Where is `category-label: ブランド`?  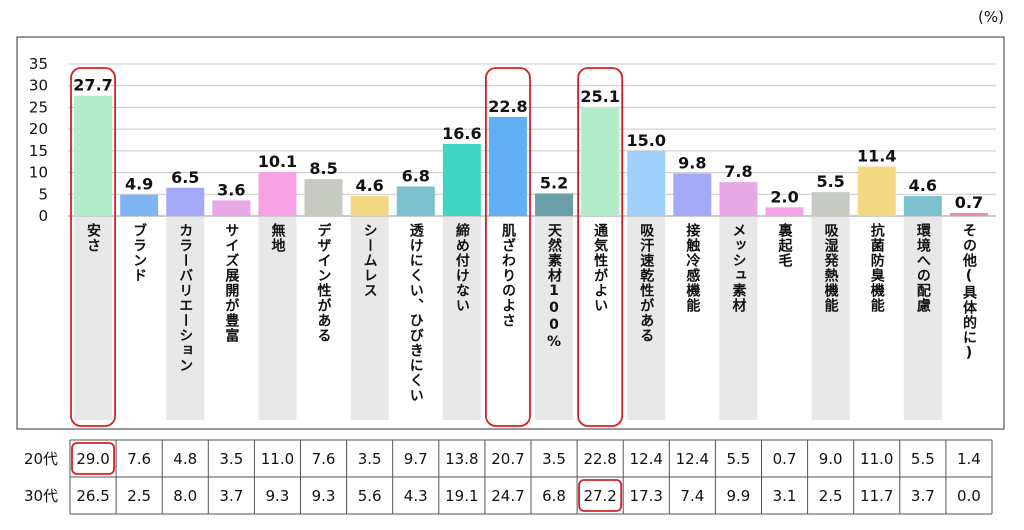 category-label: ブランド is located at coordinates (139, 253).